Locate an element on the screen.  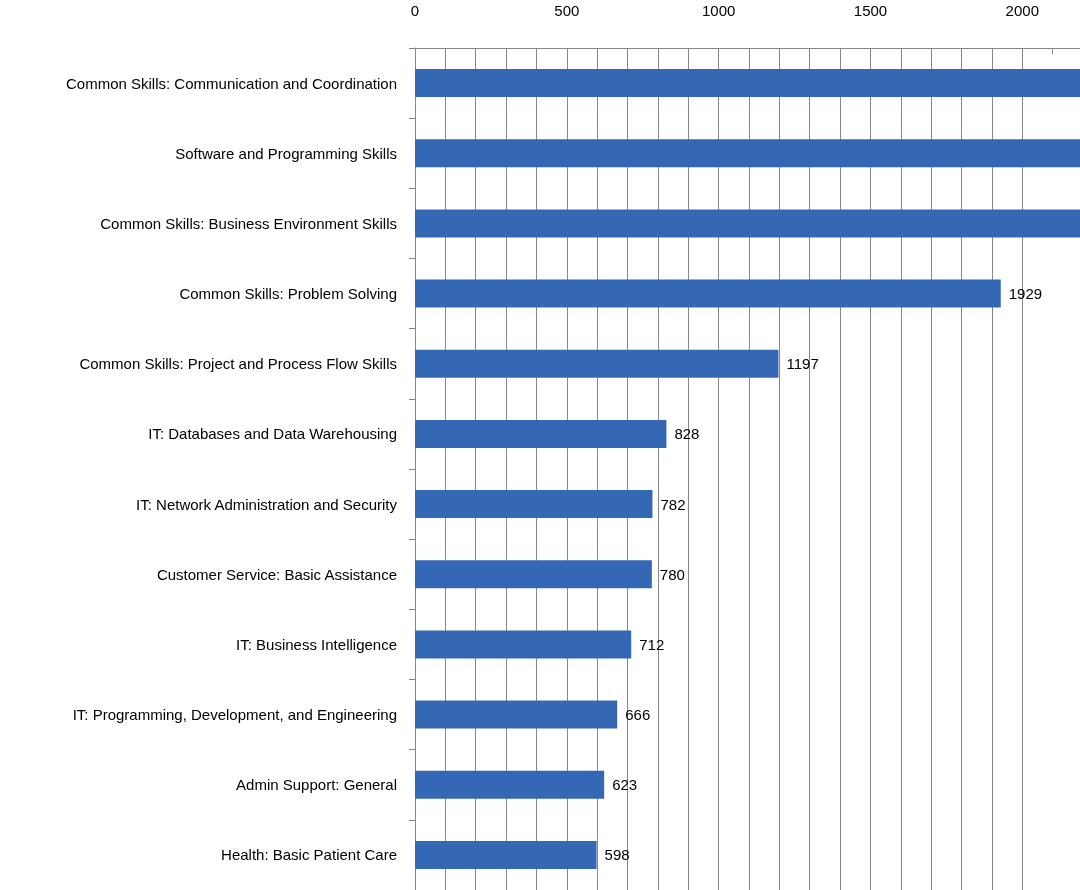
data-label: 666 is located at coordinates (638, 715).